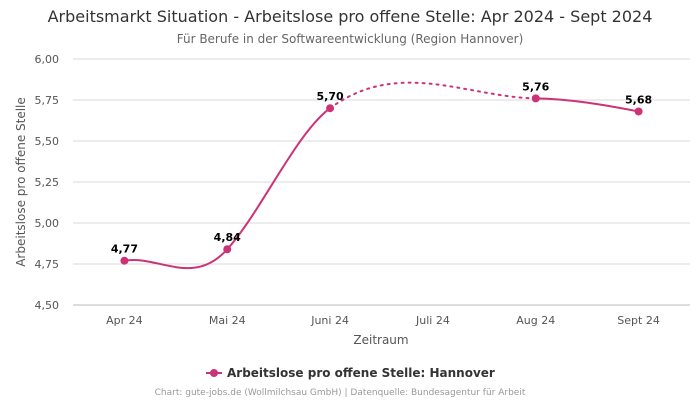 Image resolution: width=700 pixels, height=400 pixels. What do you see at coordinates (638, 320) in the screenshot?
I see `x-tick-label: Sept 24` at bounding box center [638, 320].